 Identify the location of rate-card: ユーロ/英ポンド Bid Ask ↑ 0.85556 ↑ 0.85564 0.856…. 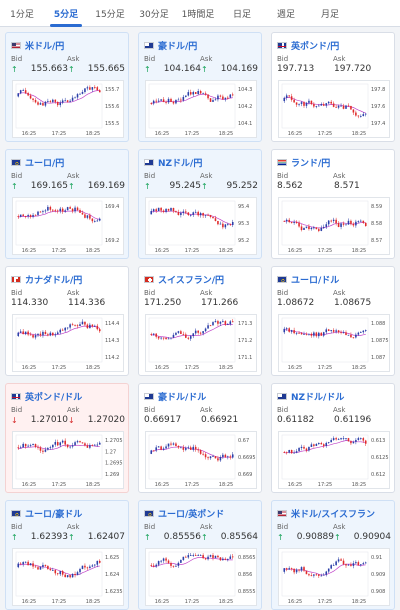
(200, 555).